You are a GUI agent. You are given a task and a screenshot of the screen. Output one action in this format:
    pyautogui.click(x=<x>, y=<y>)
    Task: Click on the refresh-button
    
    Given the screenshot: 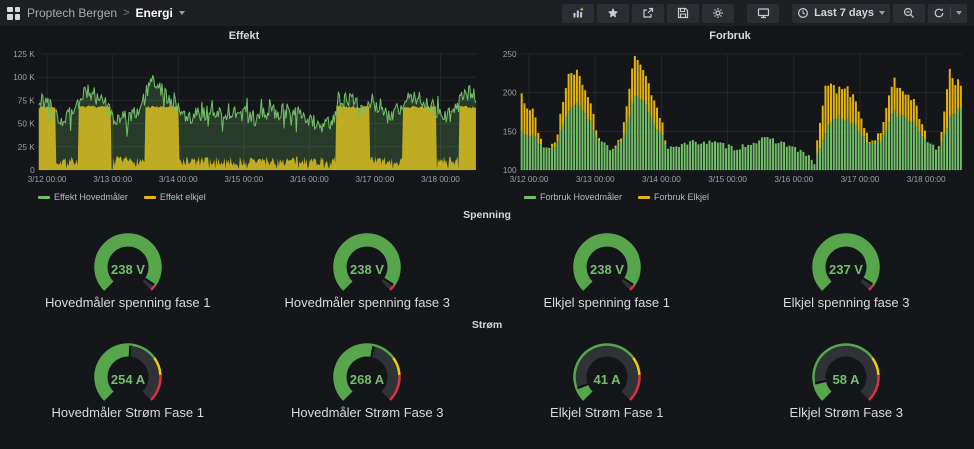 What is the action you would take?
    pyautogui.click(x=947, y=13)
    